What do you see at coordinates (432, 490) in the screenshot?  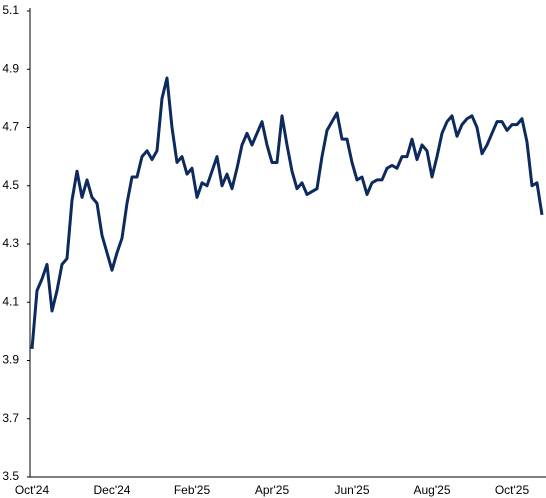 I see `x-tick-label: Aug'25` at bounding box center [432, 490].